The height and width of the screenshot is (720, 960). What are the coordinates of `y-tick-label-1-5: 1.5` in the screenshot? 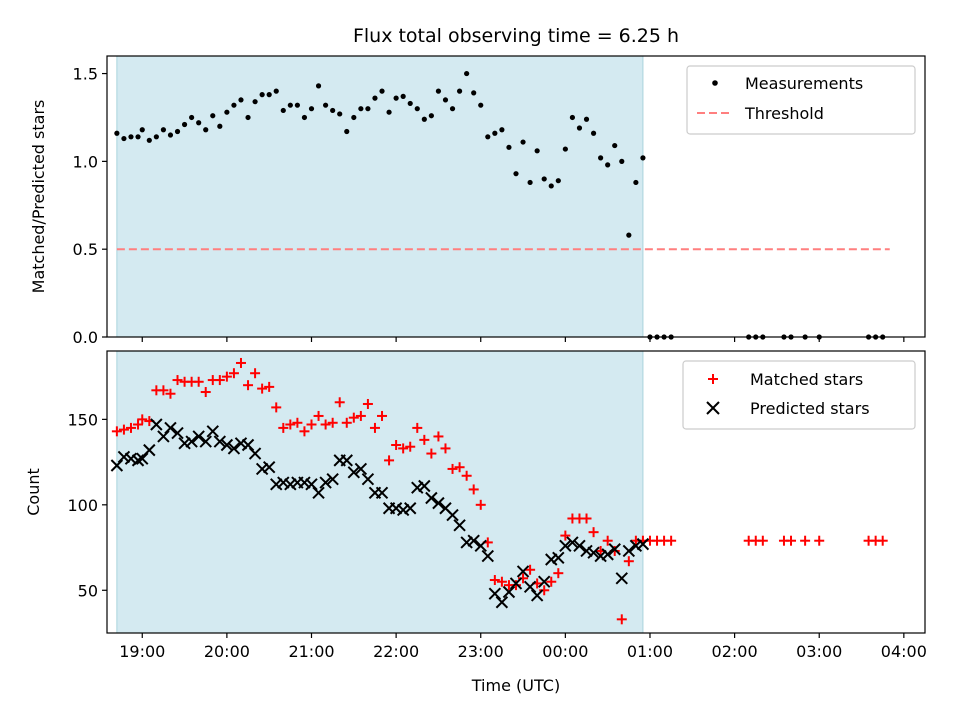 It's located at (85, 74).